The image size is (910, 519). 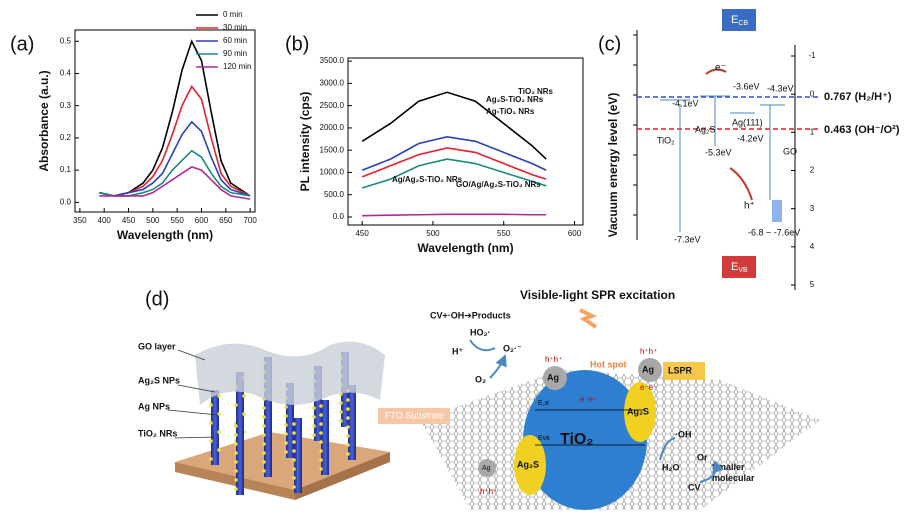 I want to click on y-tick-label: 3000.0, so click(x=332, y=82).